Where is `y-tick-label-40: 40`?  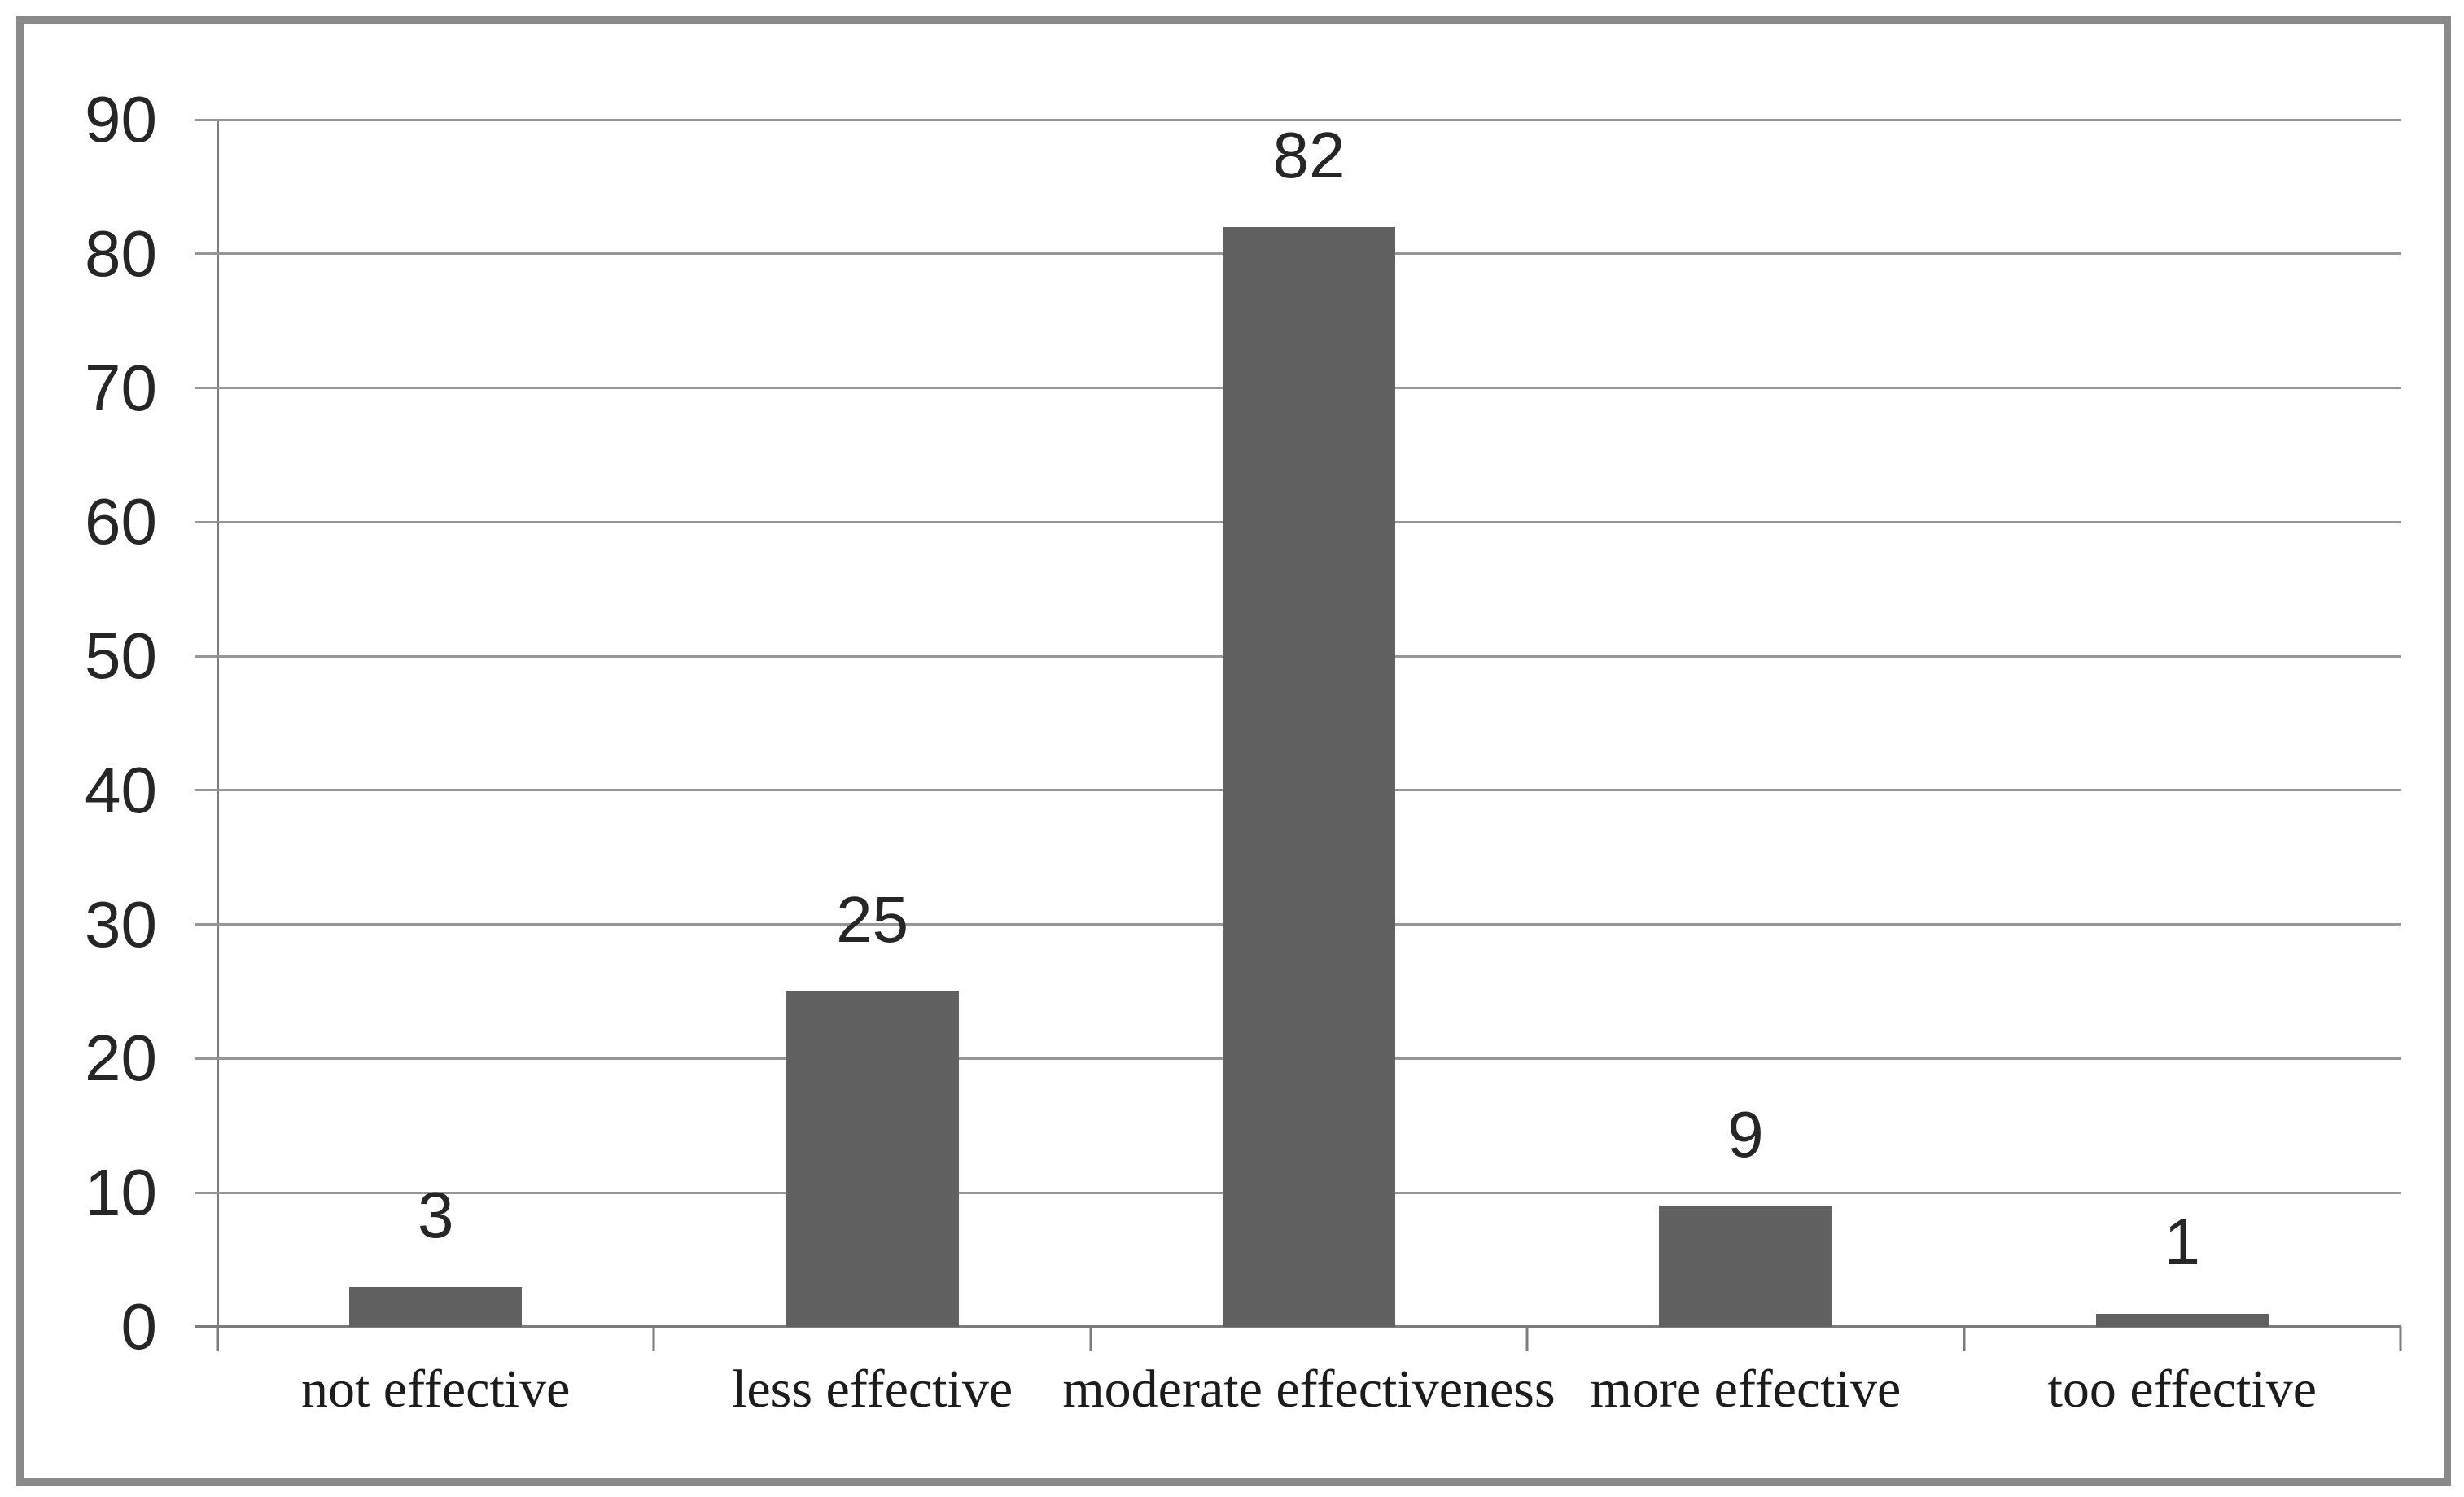
y-tick-label-40: 40 is located at coordinates (121, 789).